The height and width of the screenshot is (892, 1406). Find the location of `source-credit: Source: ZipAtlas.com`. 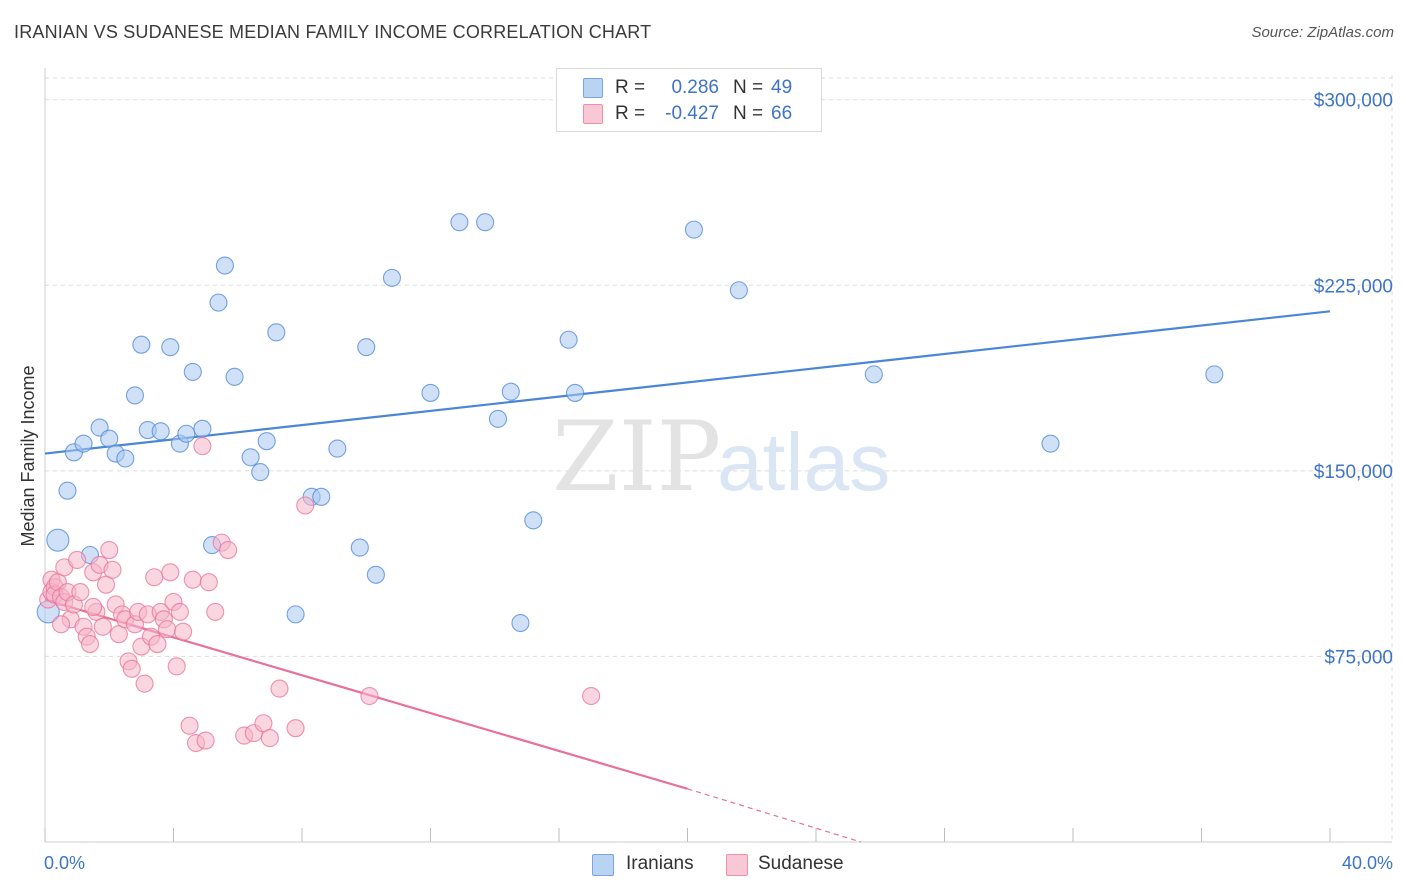

source-credit: Source: ZipAtlas.com is located at coordinates (1322, 32).